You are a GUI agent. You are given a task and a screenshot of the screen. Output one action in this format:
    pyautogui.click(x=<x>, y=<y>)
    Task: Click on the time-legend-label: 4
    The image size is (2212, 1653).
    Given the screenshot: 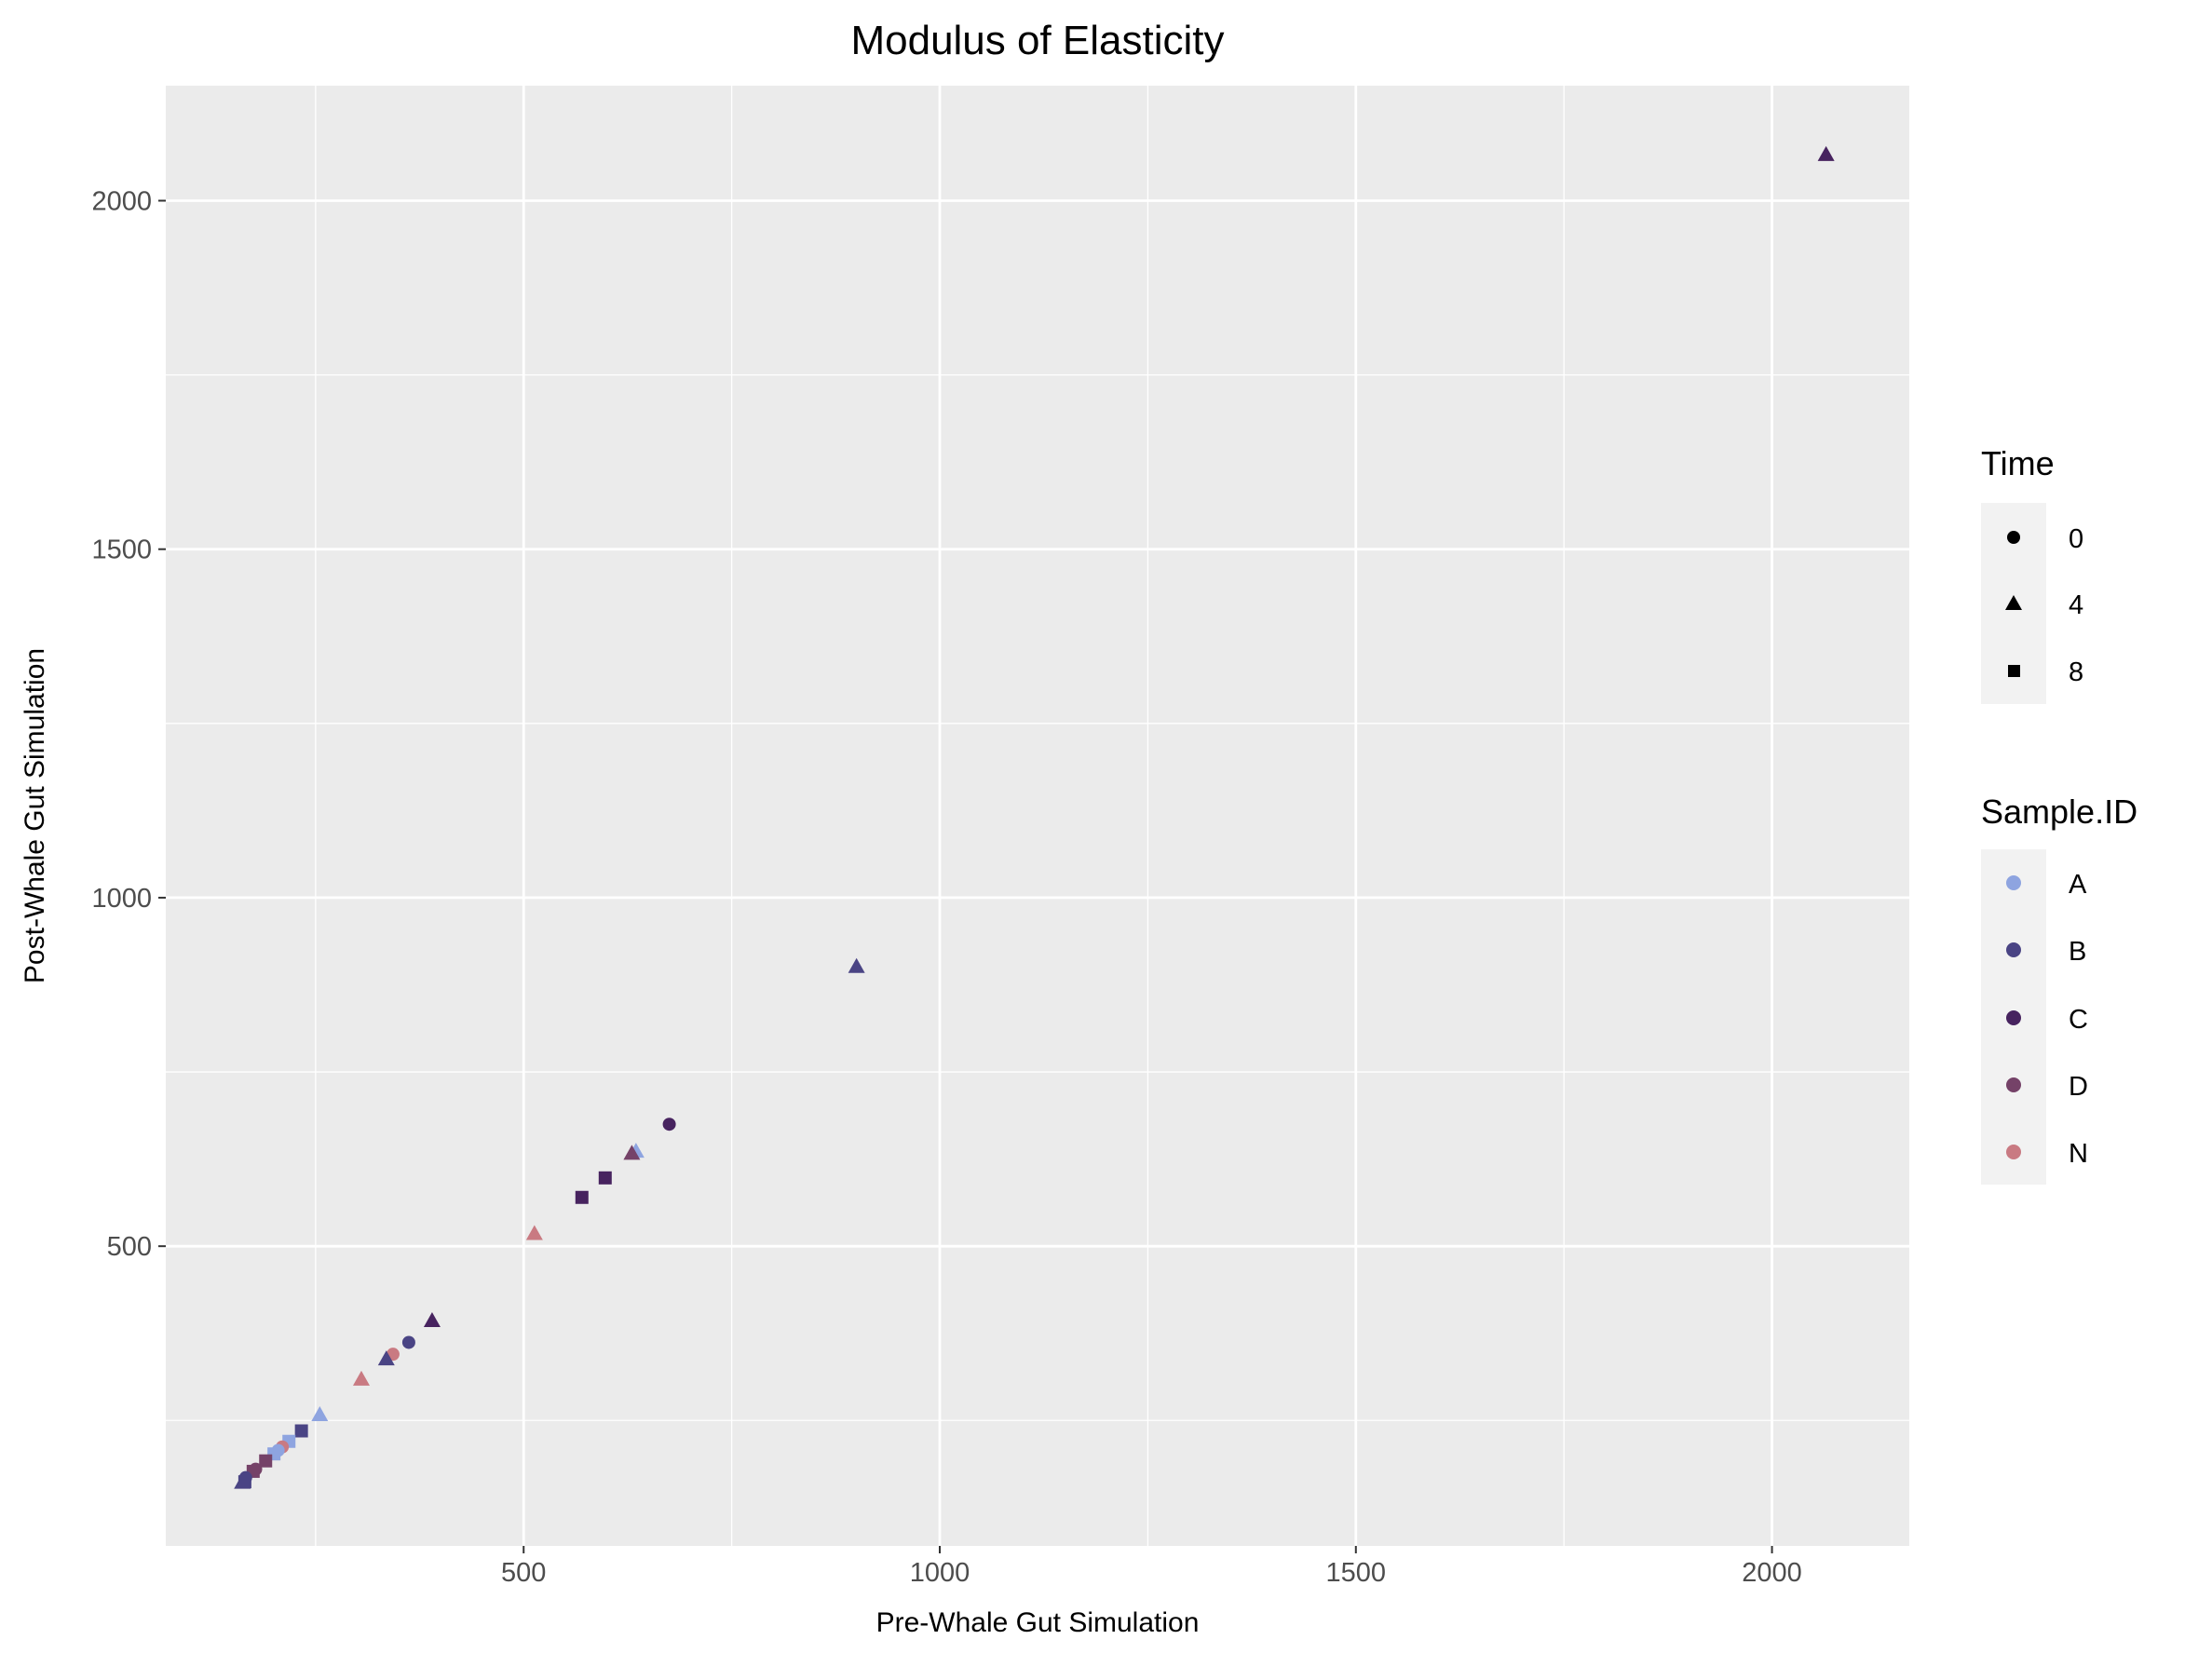 What is the action you would take?
    pyautogui.click(x=2076, y=605)
    